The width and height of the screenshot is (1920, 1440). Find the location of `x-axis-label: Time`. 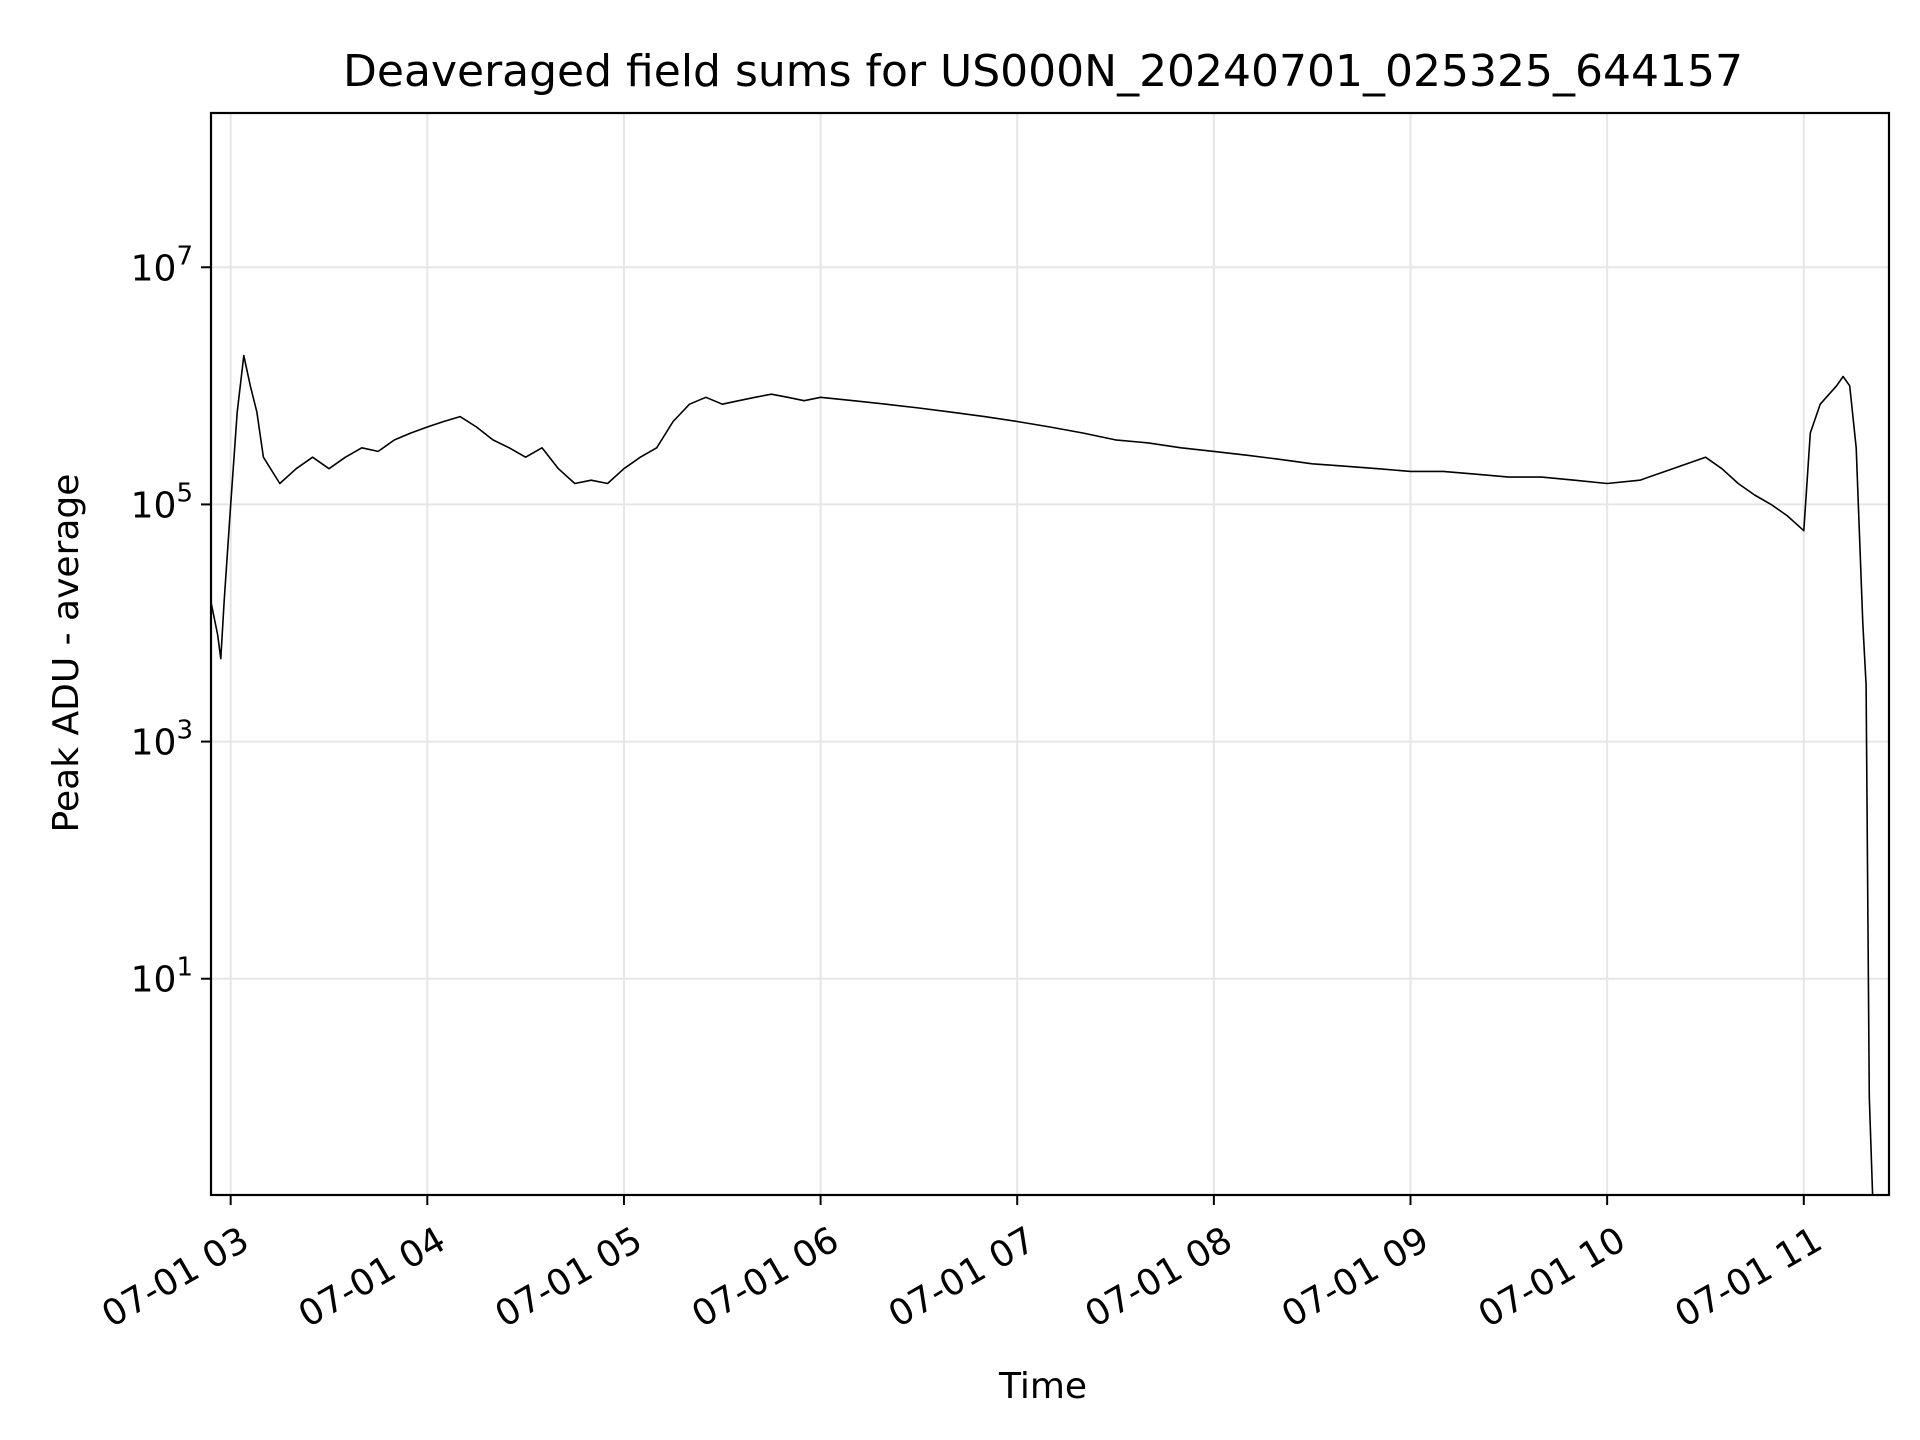

x-axis-label: Time is located at coordinates (1042, 1386).